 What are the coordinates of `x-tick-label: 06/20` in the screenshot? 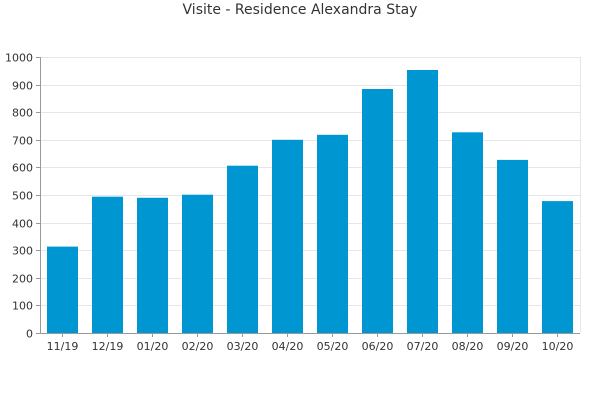 It's located at (378, 346).